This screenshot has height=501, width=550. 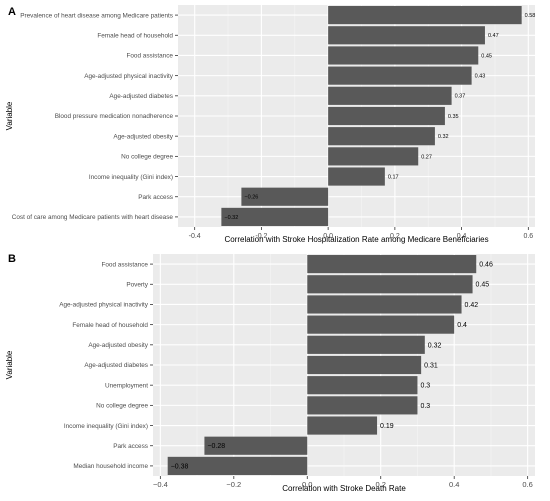 I want to click on panel-a-value-label: 0.37, so click(x=460, y=97).